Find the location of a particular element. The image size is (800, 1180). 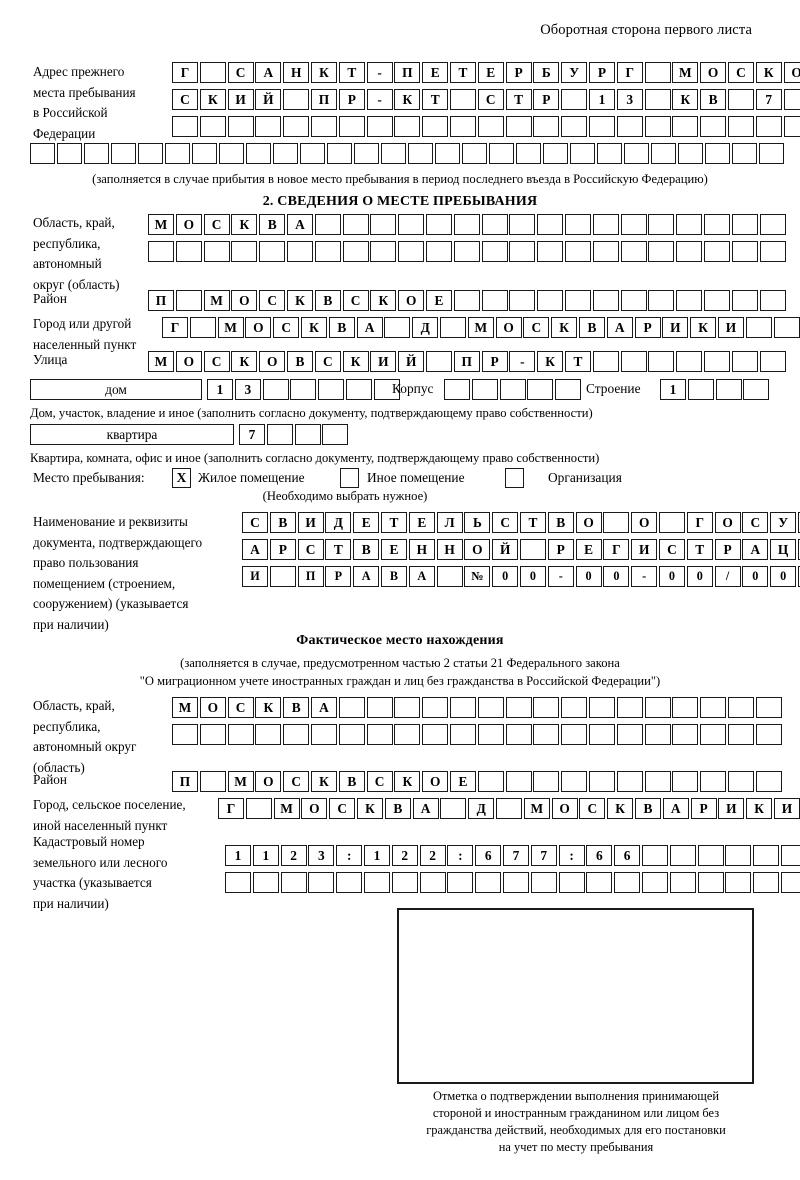

form-cell: Л is located at coordinates (449, 522).